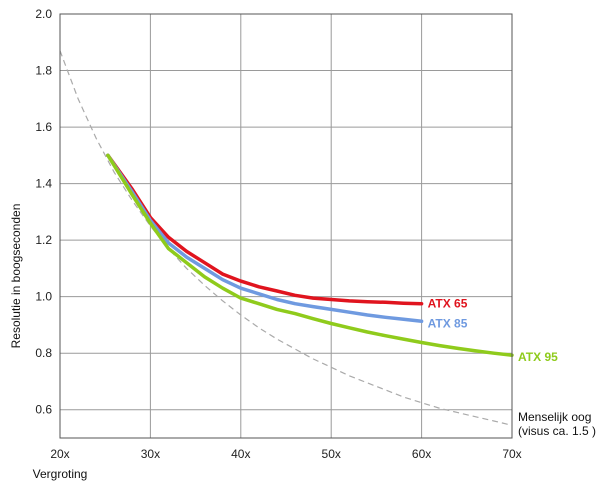  What do you see at coordinates (59, 454) in the screenshot?
I see `x-tick-label: 20x` at bounding box center [59, 454].